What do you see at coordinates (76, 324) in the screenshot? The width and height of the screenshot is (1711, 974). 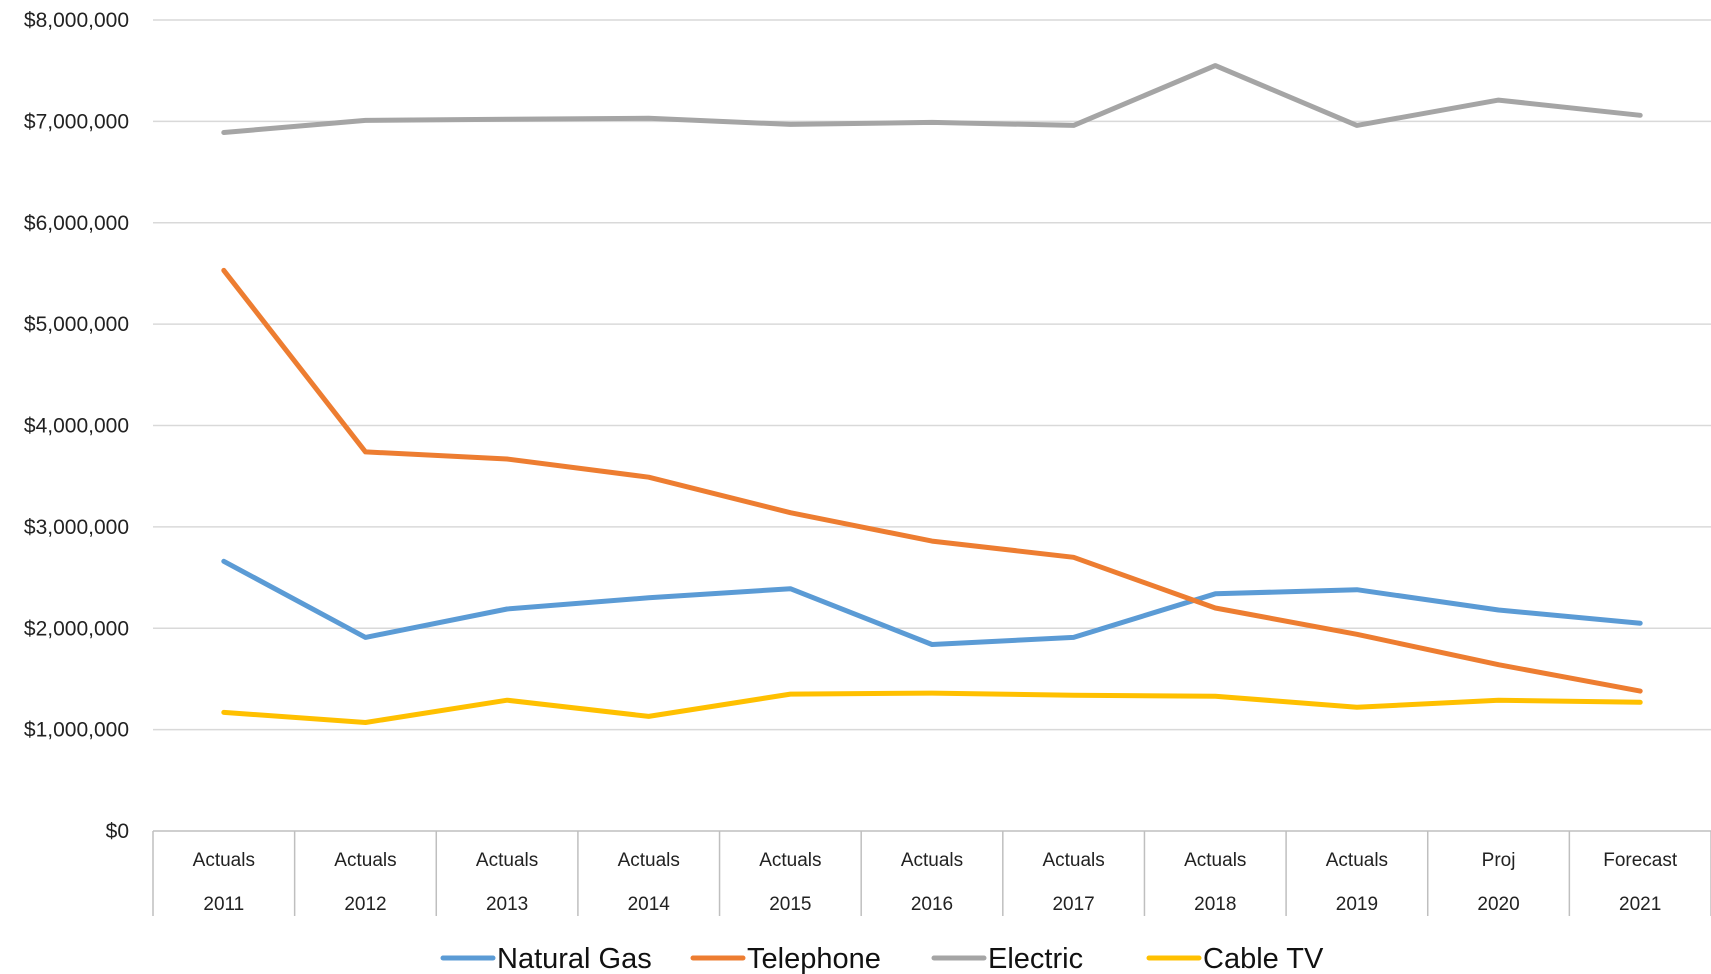 I see `y-tick-label: $5,000,000` at bounding box center [76, 324].